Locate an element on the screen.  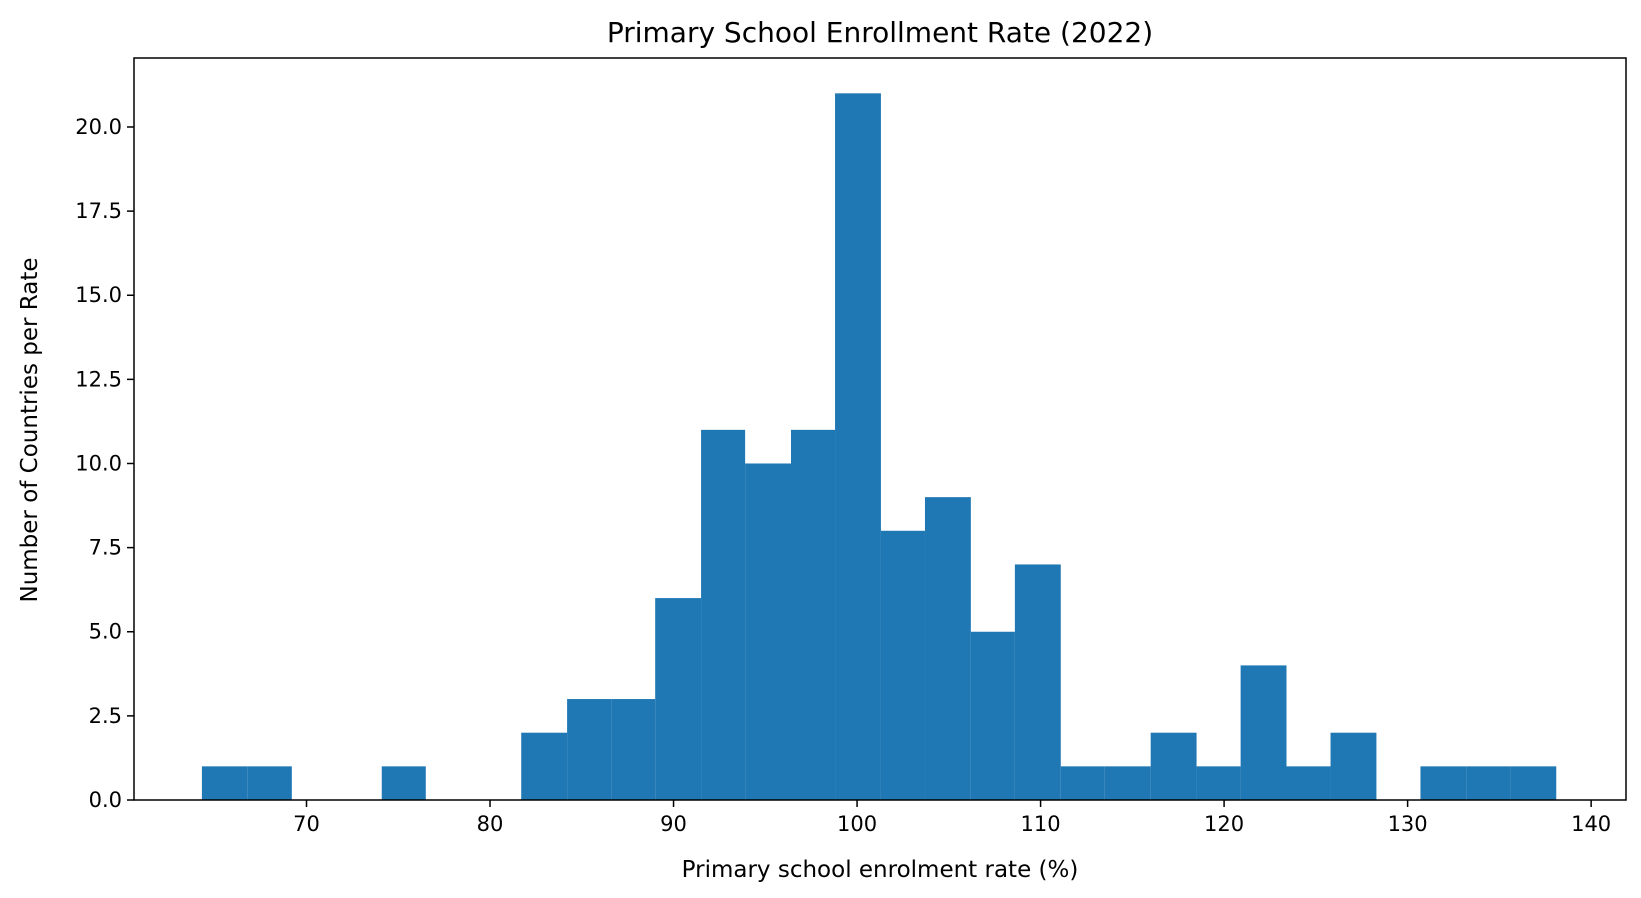
y-tick-label: 10.0 is located at coordinates (98, 463).